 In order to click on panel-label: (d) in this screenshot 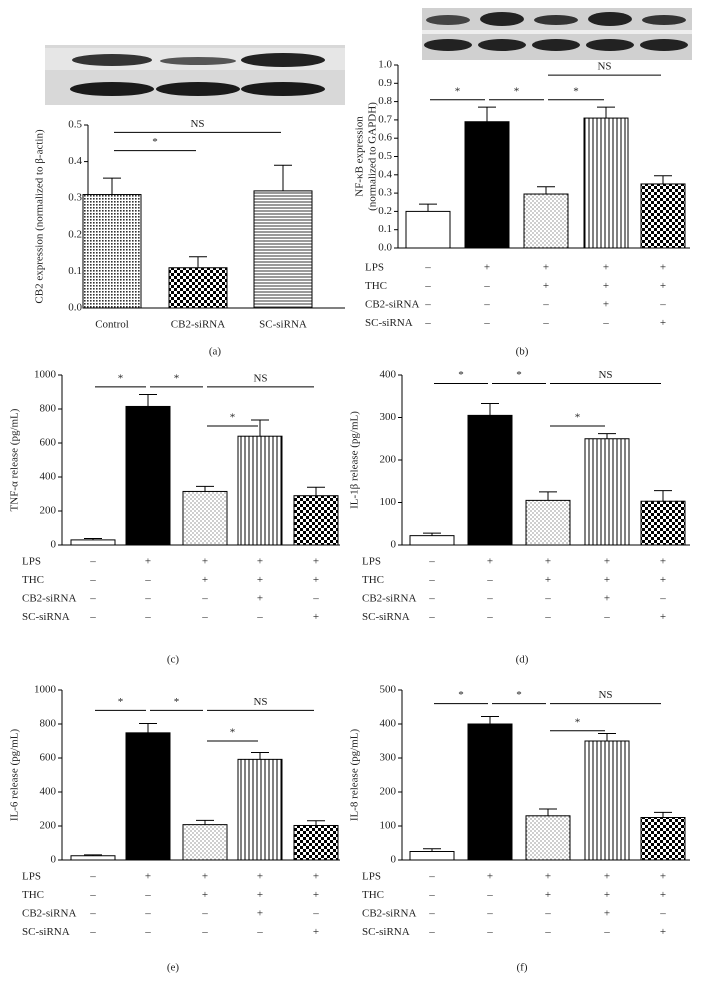, I will do `click(522, 660)`.